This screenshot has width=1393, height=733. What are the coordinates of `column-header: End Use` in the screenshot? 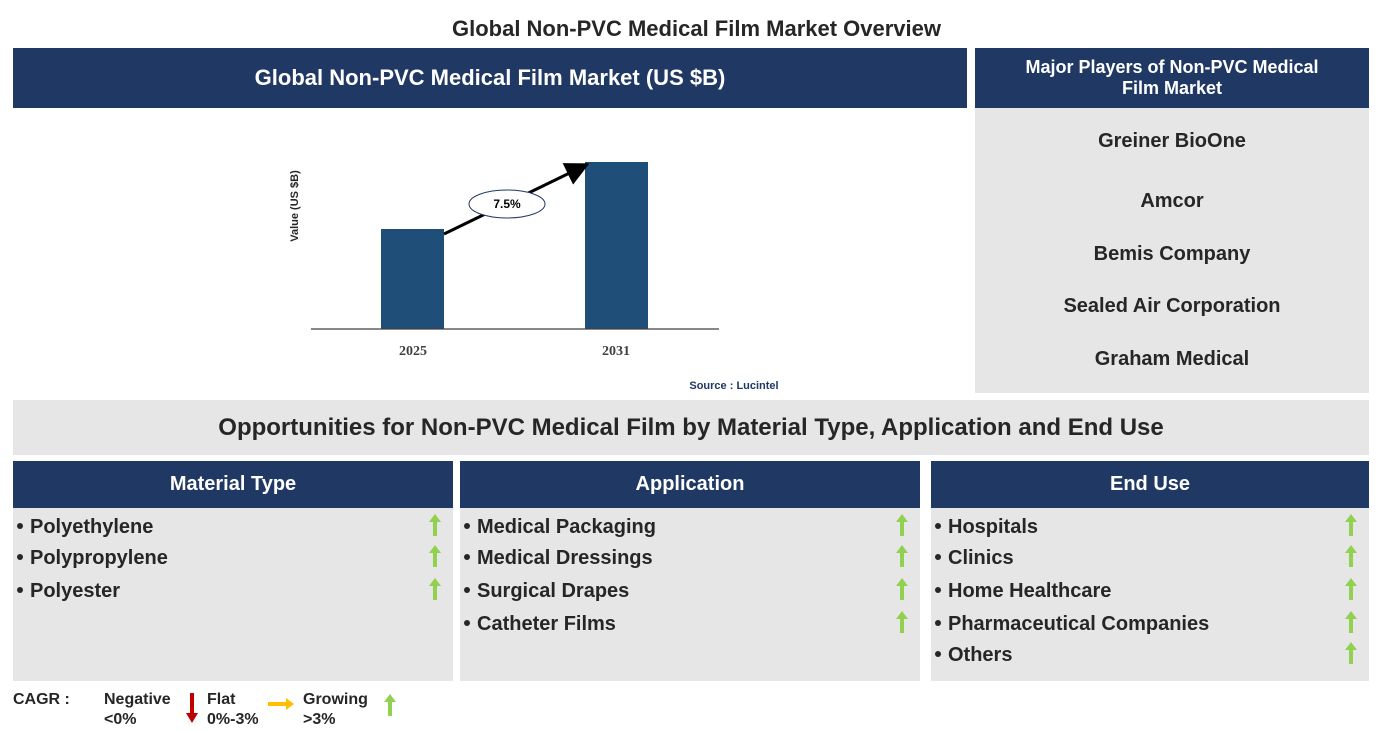 It's located at (1150, 484).